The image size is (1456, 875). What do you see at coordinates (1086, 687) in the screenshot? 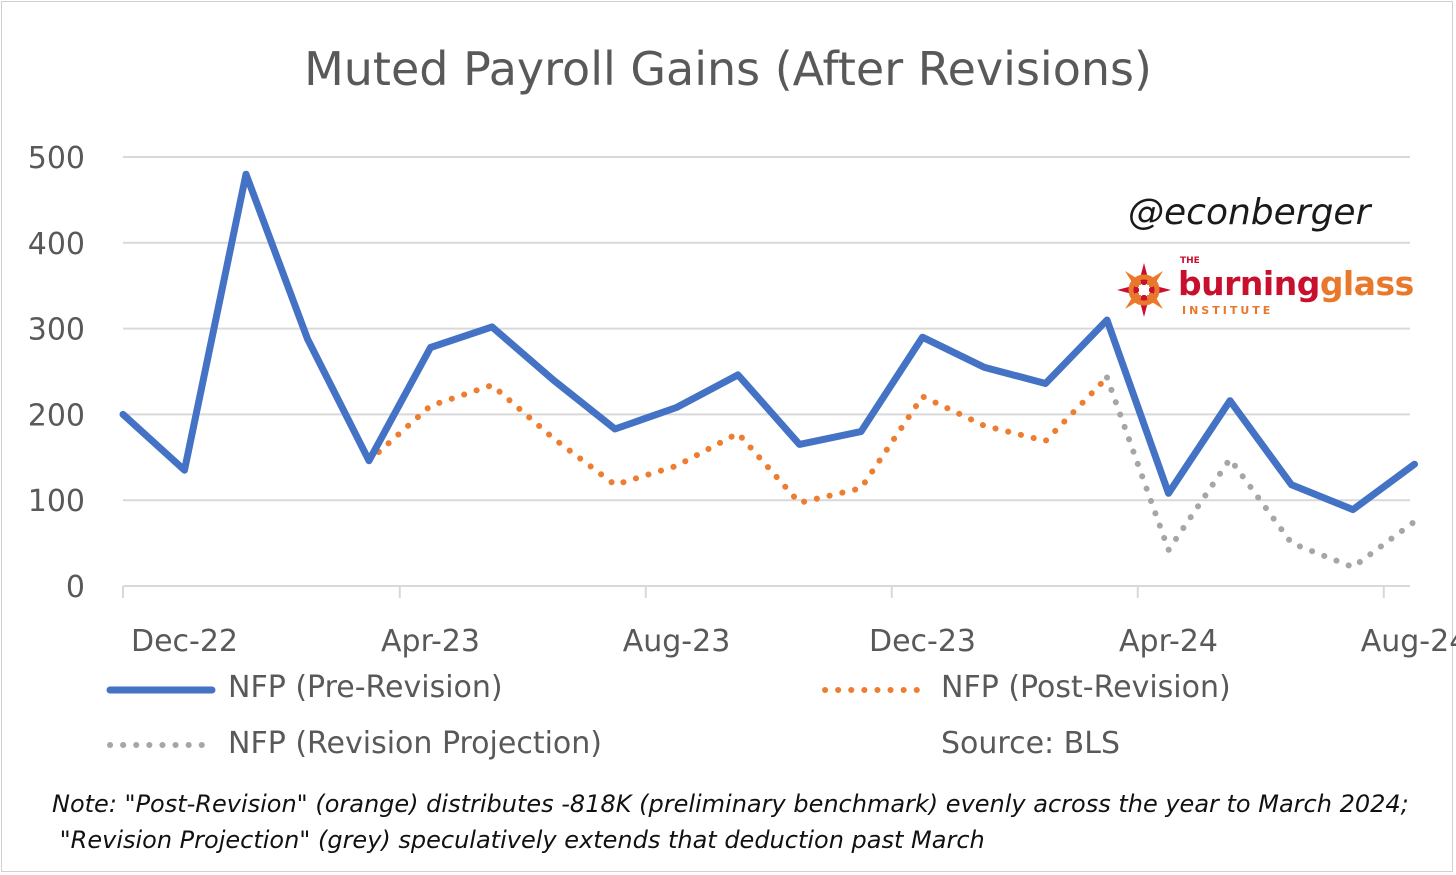
I see `legend-label-post-revision: NFP (Post-Revision)` at bounding box center [1086, 687].